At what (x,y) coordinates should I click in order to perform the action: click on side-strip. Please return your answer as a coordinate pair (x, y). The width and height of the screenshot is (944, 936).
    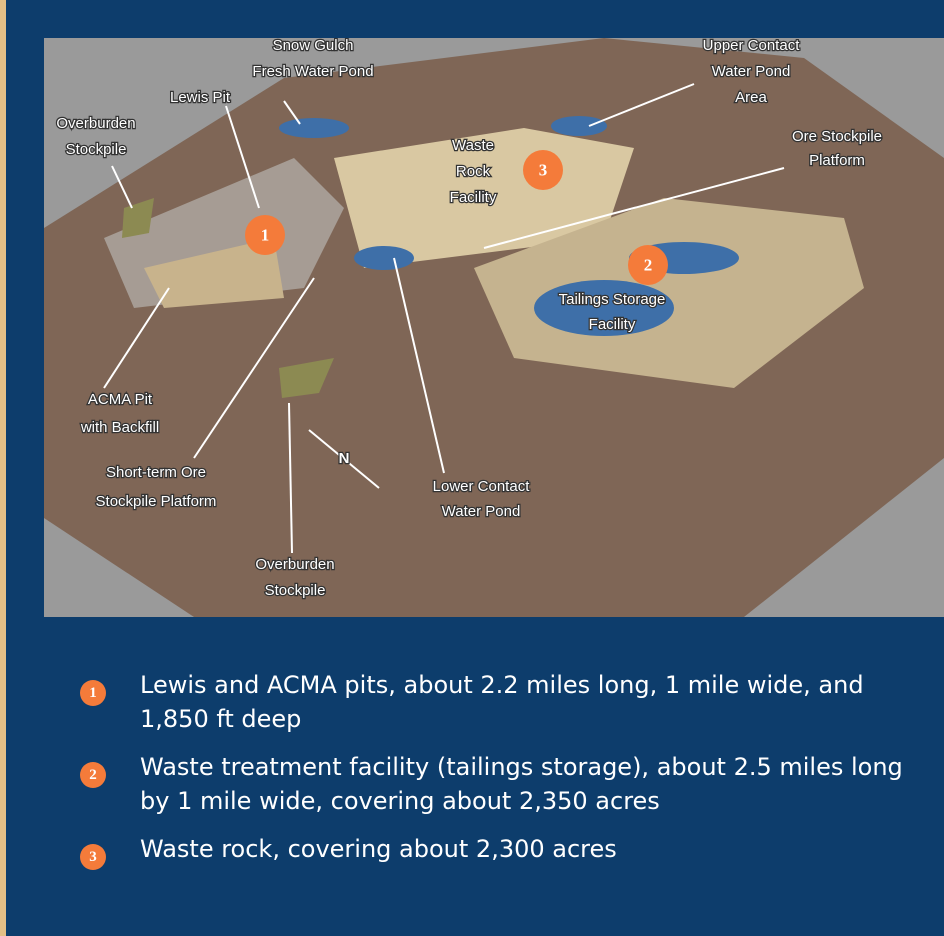
    Looking at the image, I should click on (3, 468).